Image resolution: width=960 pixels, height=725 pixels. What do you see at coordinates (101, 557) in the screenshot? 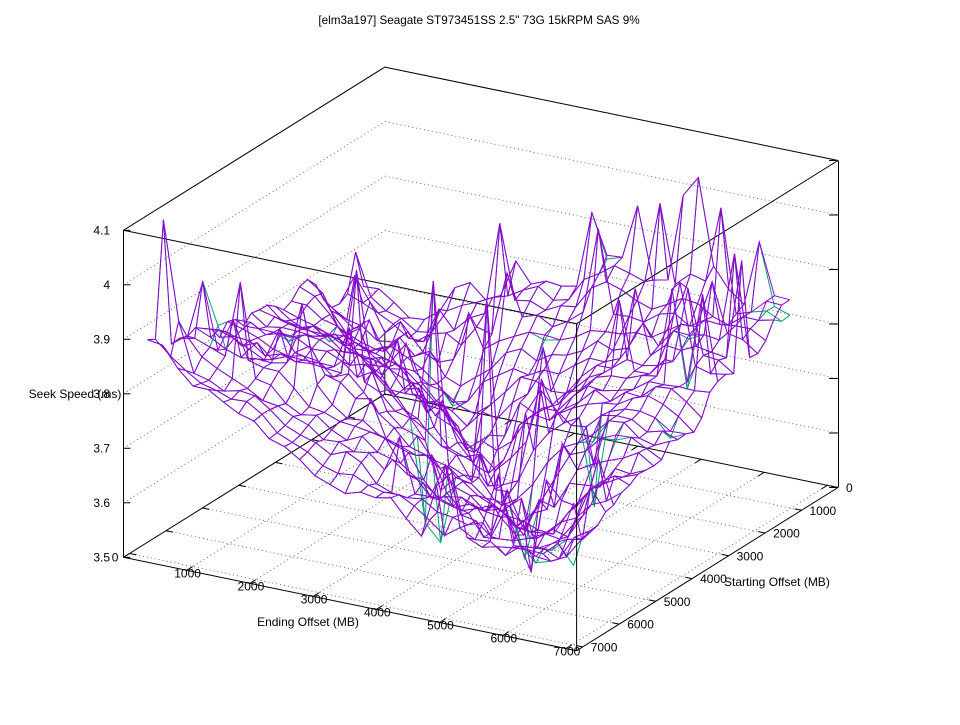
I see `svg-text: 3.5` at bounding box center [101, 557].